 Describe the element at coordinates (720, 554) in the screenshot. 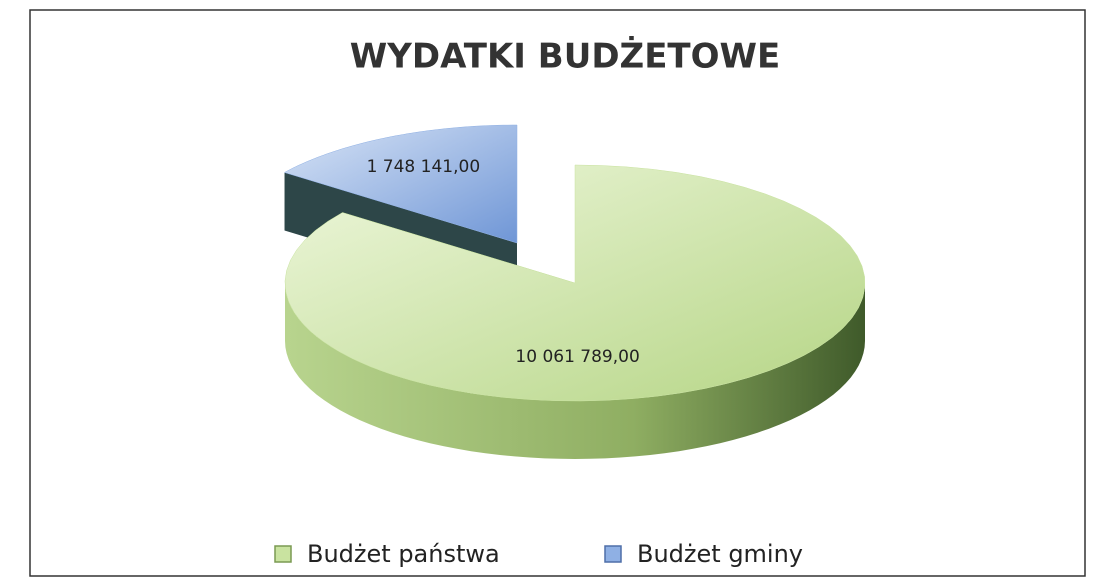

I see `legend-label: Budżet gminy` at that location.